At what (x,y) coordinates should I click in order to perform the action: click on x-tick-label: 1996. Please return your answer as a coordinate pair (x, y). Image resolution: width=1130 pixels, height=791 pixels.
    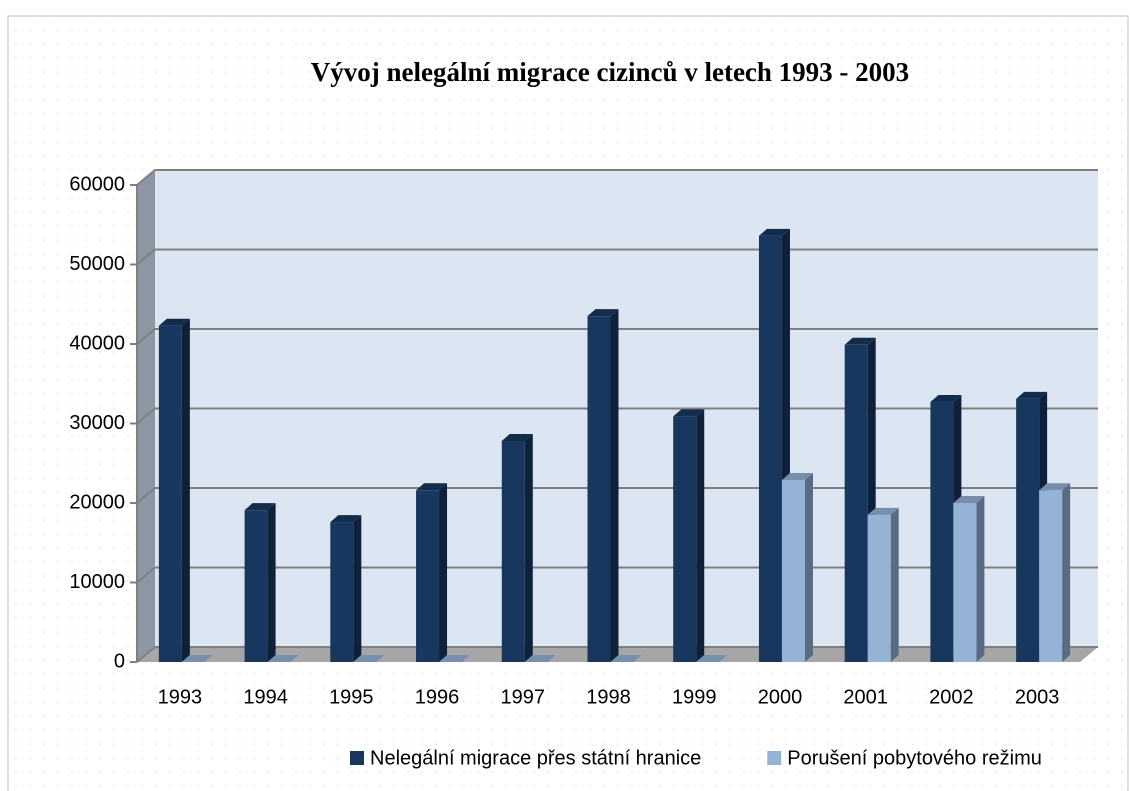
    Looking at the image, I should click on (437, 697).